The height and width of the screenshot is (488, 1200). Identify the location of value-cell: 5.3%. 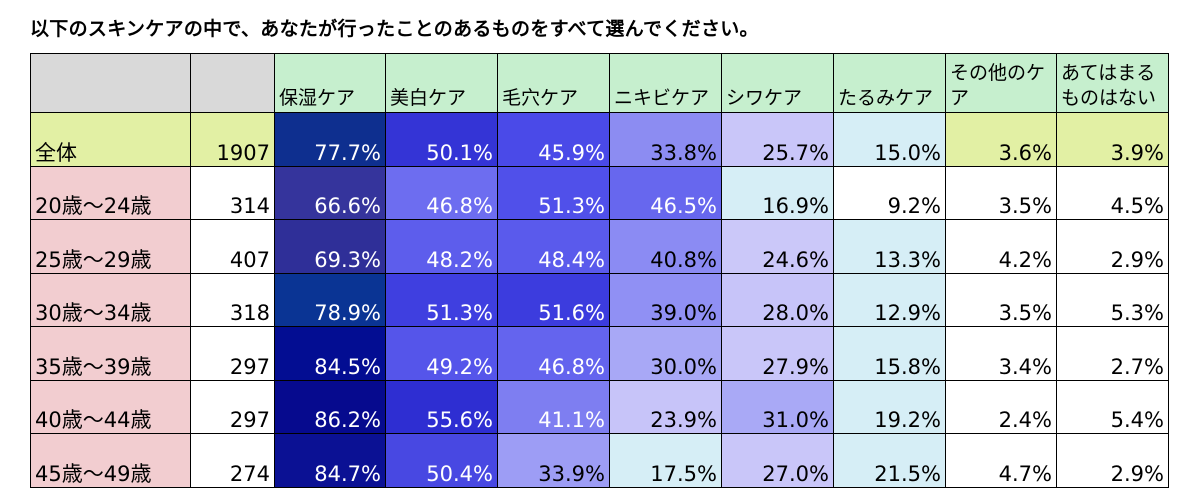
(1112, 299).